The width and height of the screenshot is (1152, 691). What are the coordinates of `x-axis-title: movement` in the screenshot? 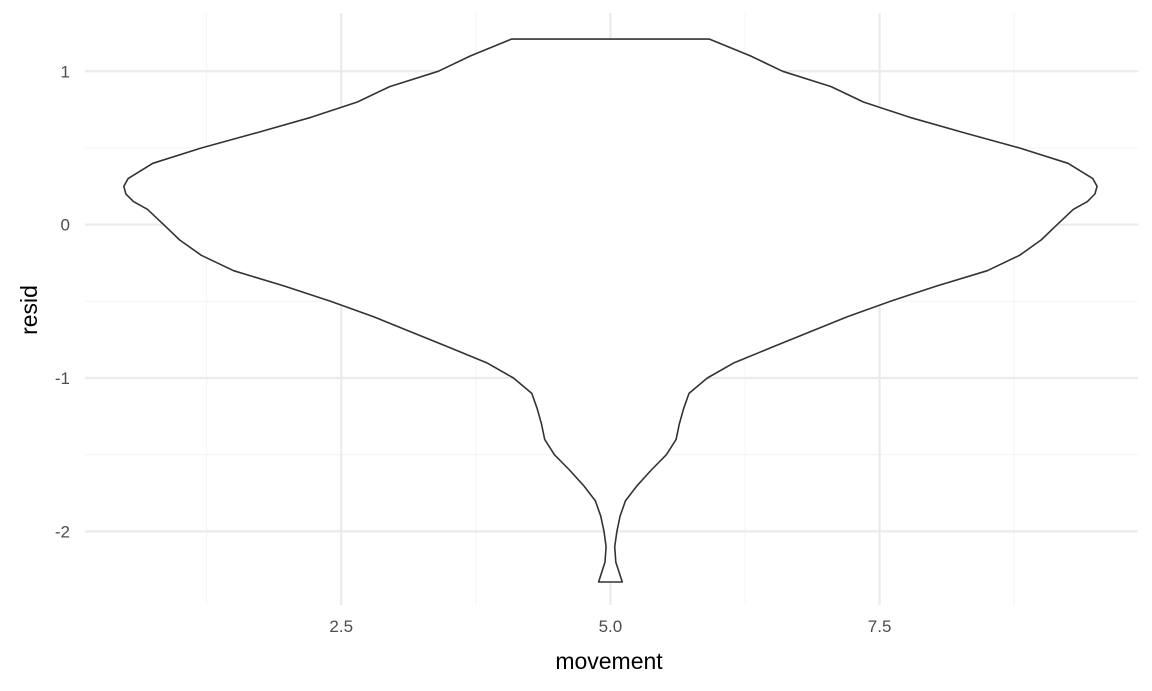 It's located at (609, 661).